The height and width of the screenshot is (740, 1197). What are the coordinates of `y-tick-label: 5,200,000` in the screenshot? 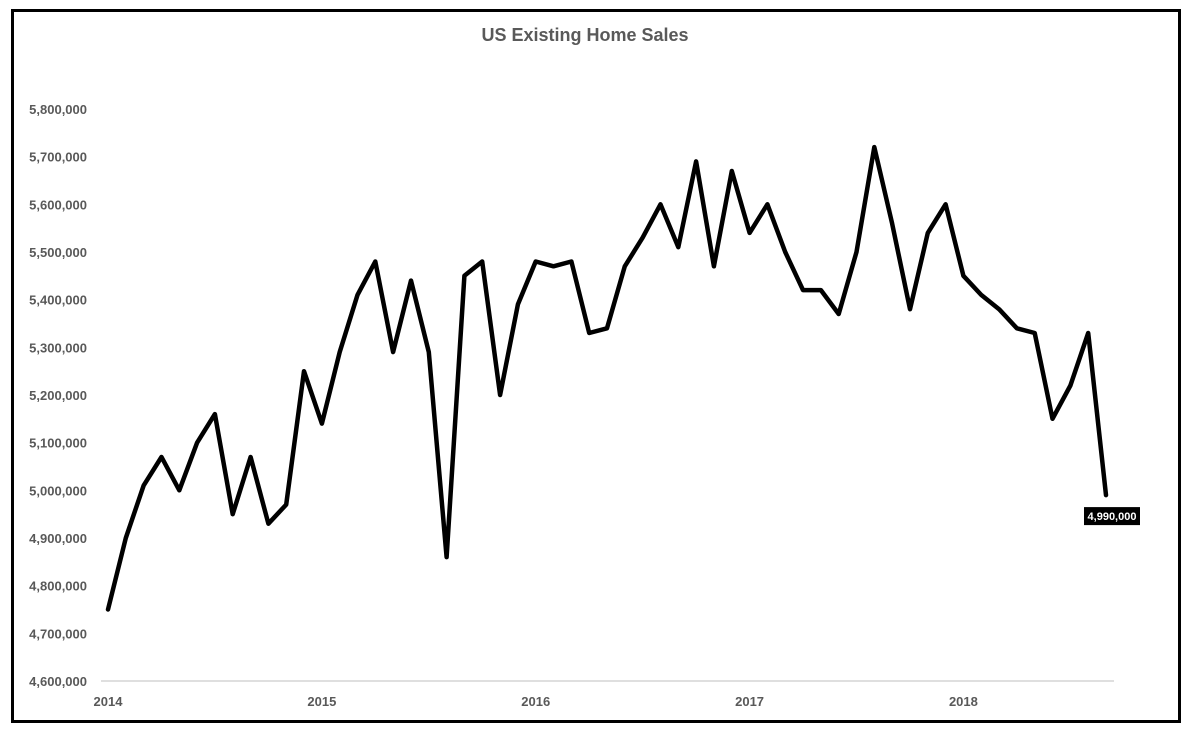 It's located at (58, 395).